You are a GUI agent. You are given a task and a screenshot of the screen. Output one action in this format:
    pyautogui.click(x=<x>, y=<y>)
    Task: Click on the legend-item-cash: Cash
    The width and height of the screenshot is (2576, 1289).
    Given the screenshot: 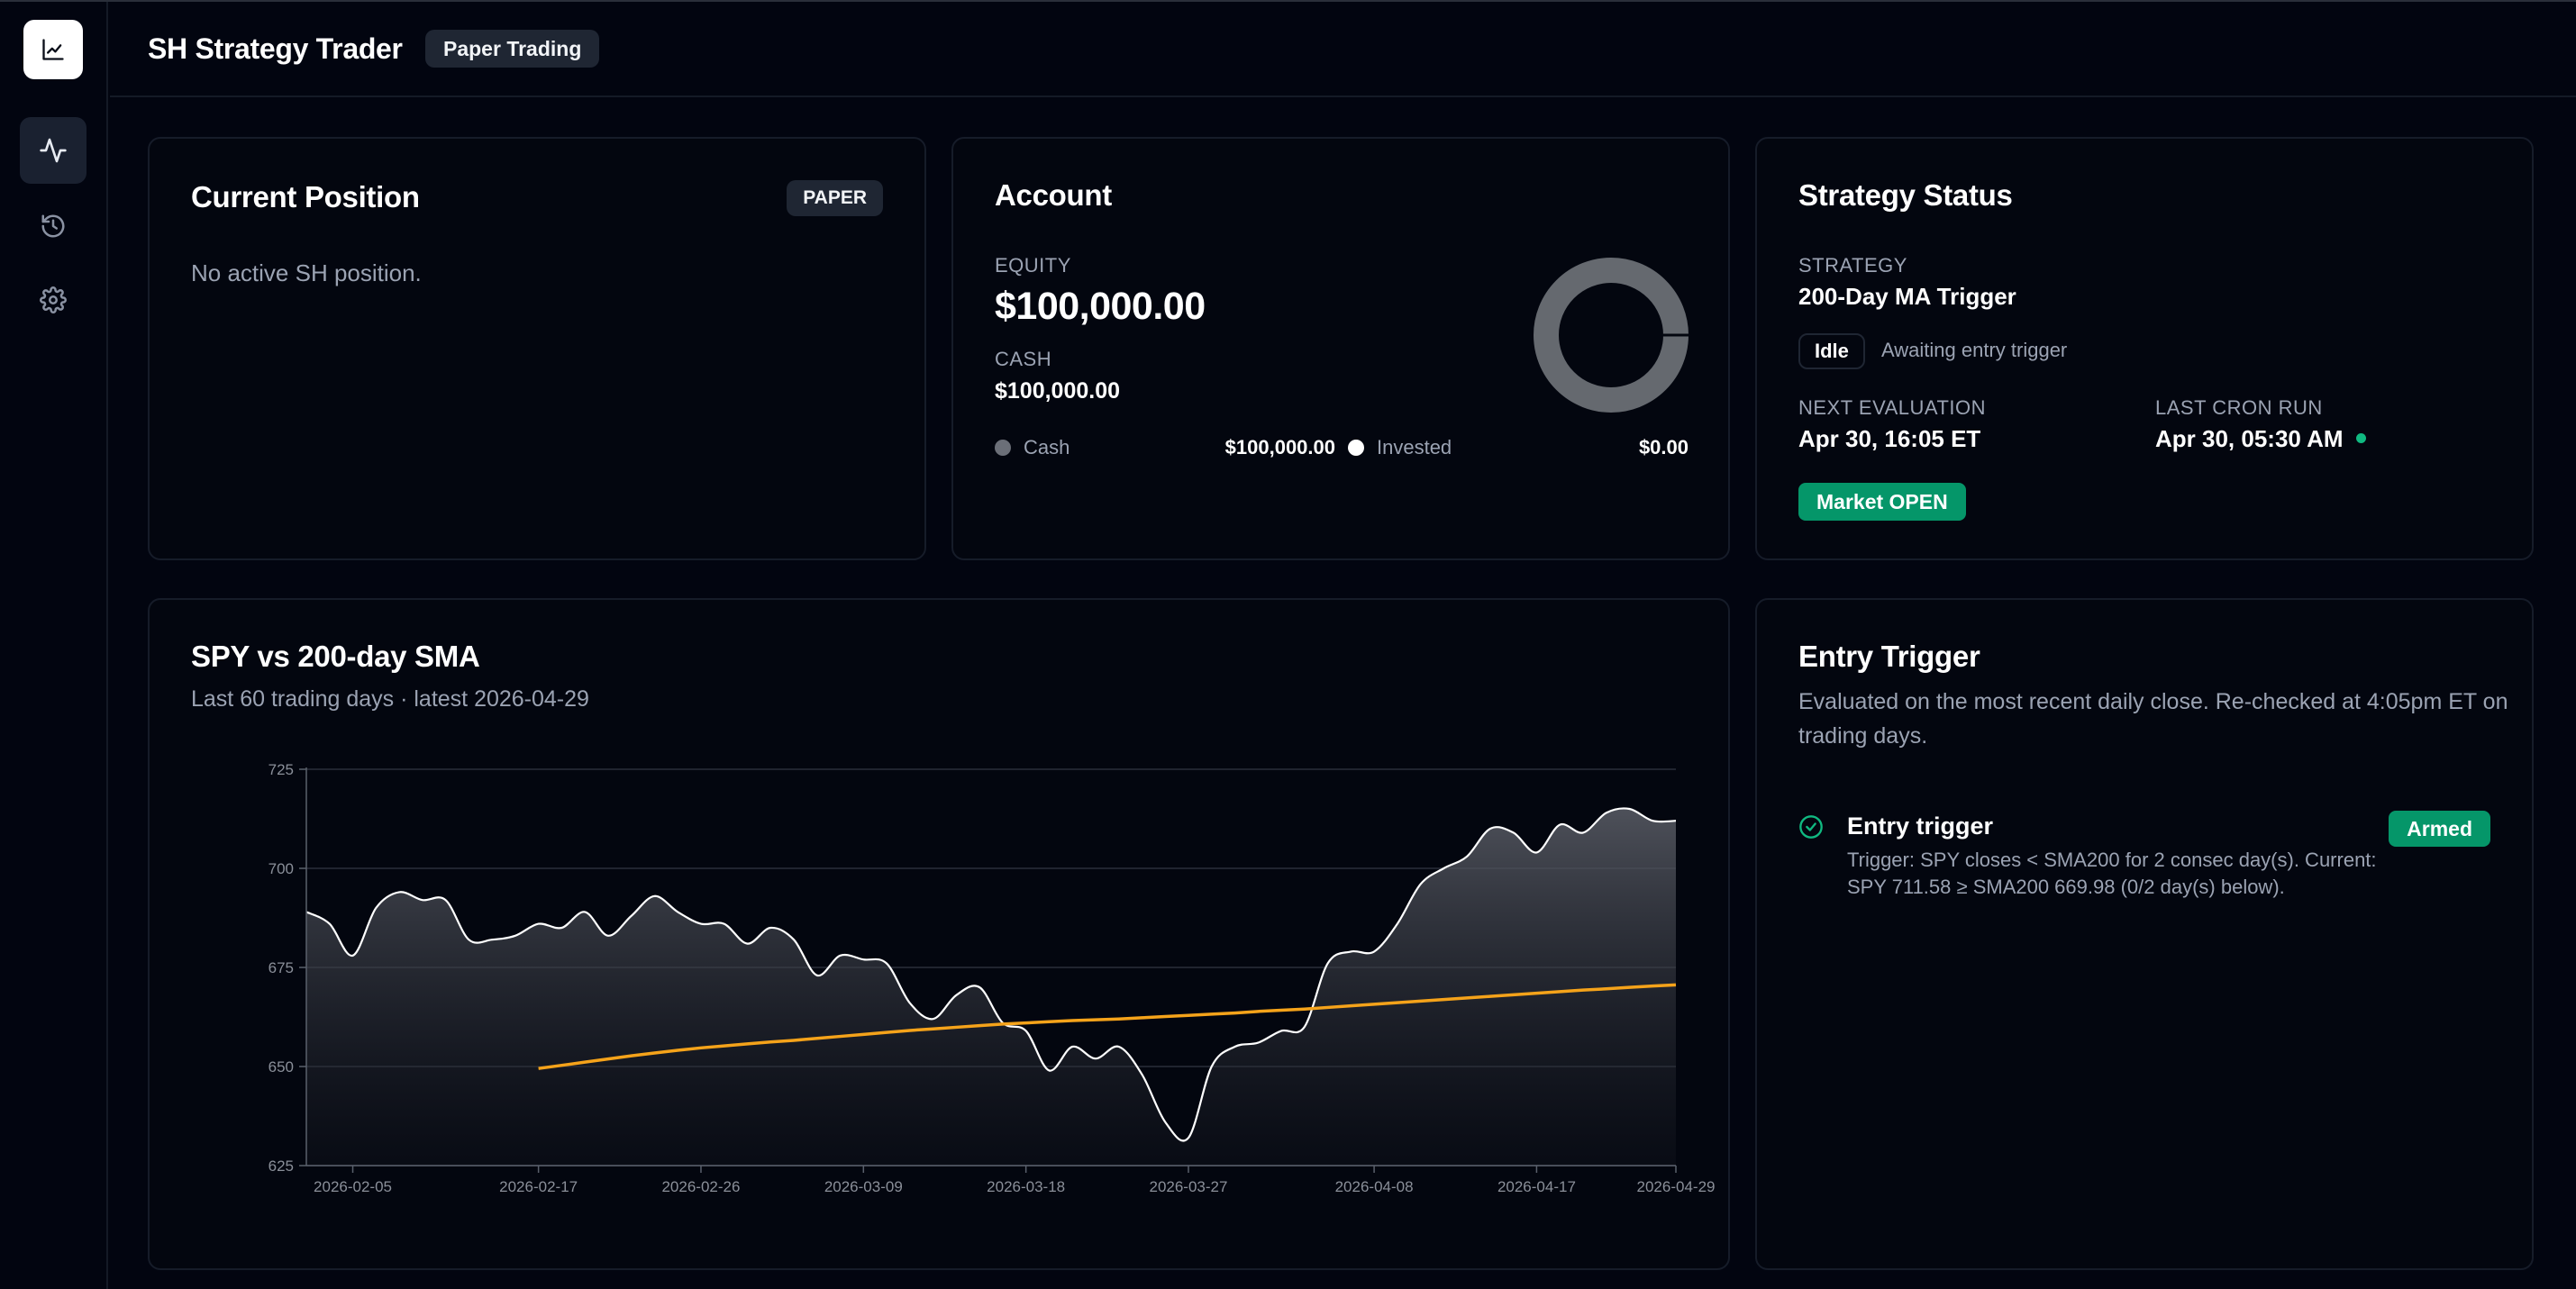 What is the action you would take?
    pyautogui.click(x=1032, y=448)
    